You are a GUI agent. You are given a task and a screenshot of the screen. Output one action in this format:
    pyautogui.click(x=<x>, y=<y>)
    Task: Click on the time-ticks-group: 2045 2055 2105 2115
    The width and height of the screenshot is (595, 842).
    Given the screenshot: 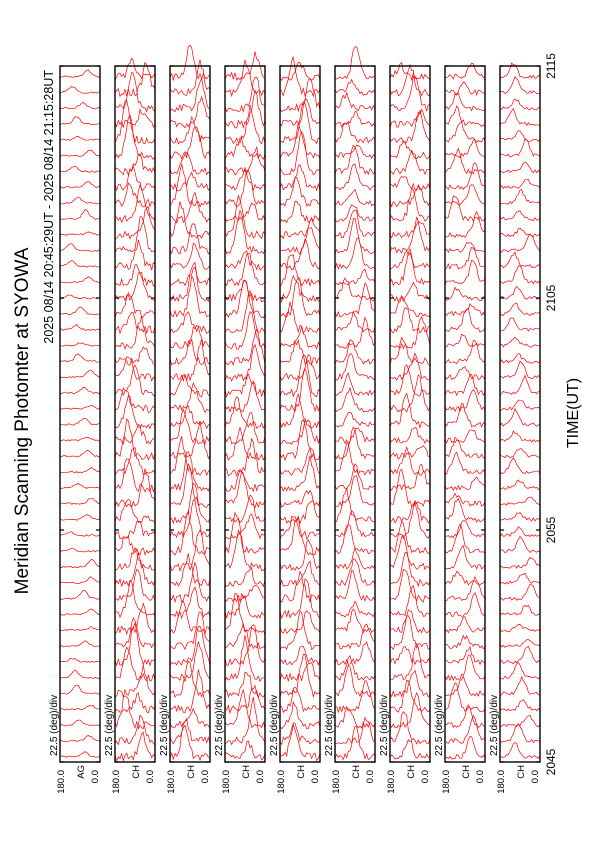 What is the action you would take?
    pyautogui.click(x=551, y=414)
    